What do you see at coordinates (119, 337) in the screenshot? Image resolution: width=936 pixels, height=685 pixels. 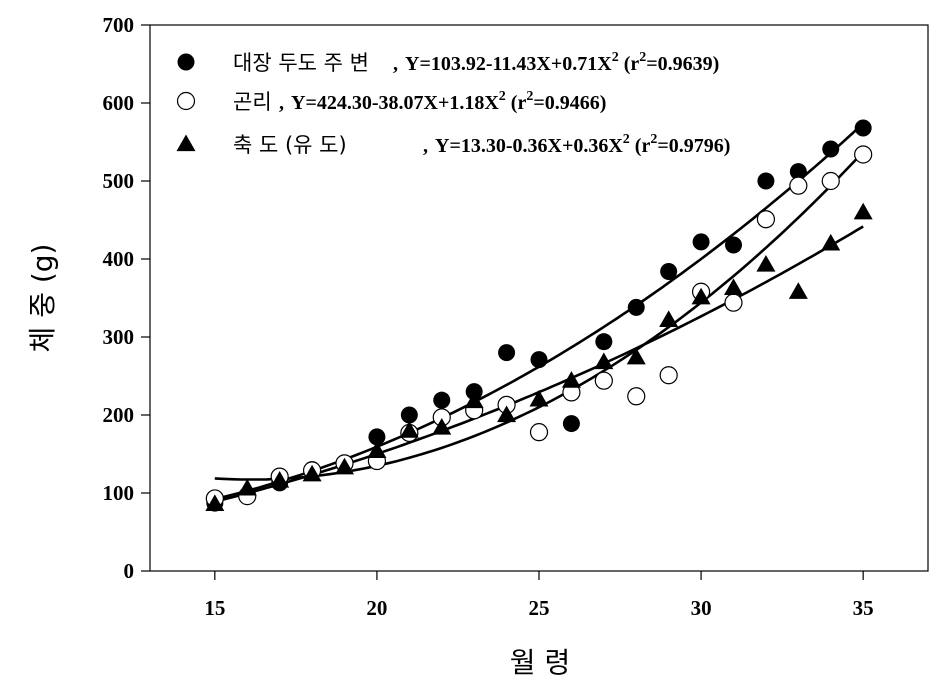 I see `y-tick-label: 300` at bounding box center [119, 337].